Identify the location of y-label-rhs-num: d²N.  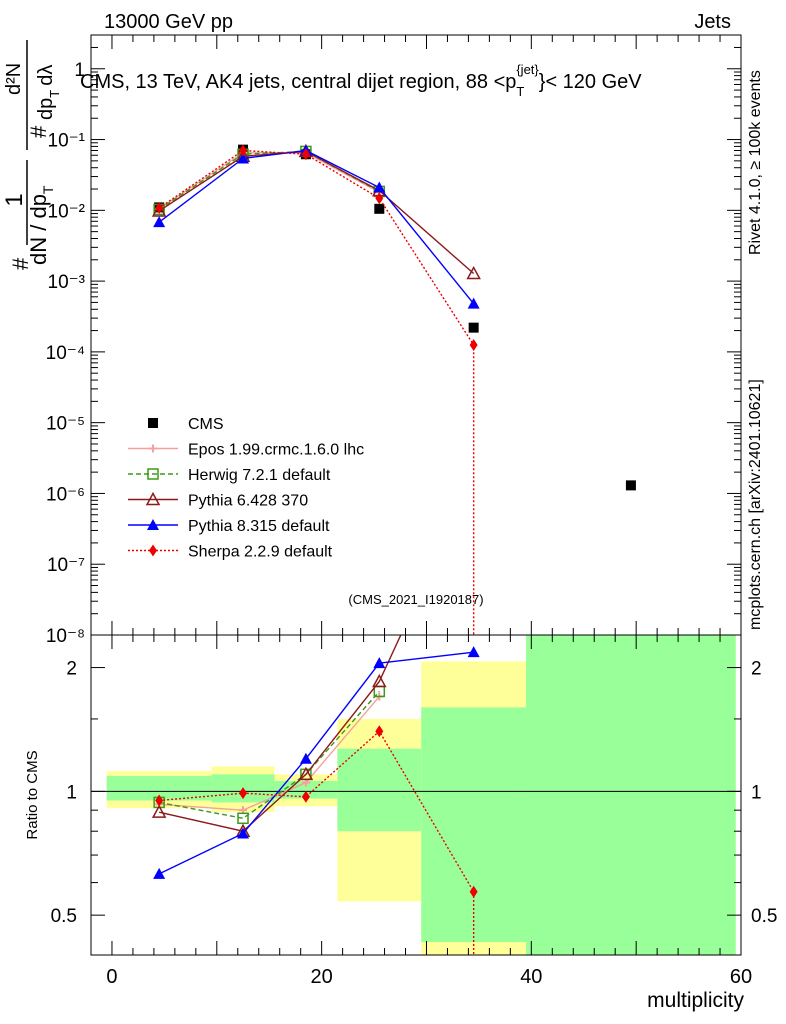
(14, 79).